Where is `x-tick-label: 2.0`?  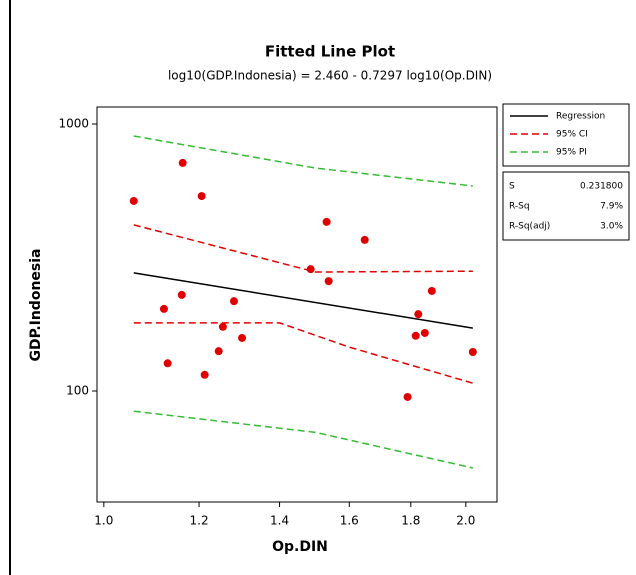
x-tick-label: 2.0 is located at coordinates (465, 521).